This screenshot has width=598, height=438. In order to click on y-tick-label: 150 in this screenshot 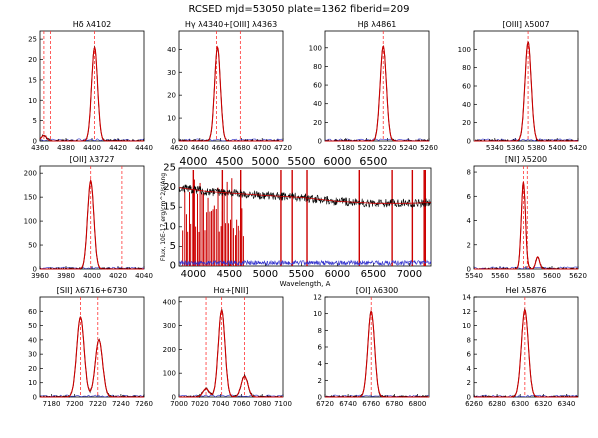, I will do `click(30, 198)`.